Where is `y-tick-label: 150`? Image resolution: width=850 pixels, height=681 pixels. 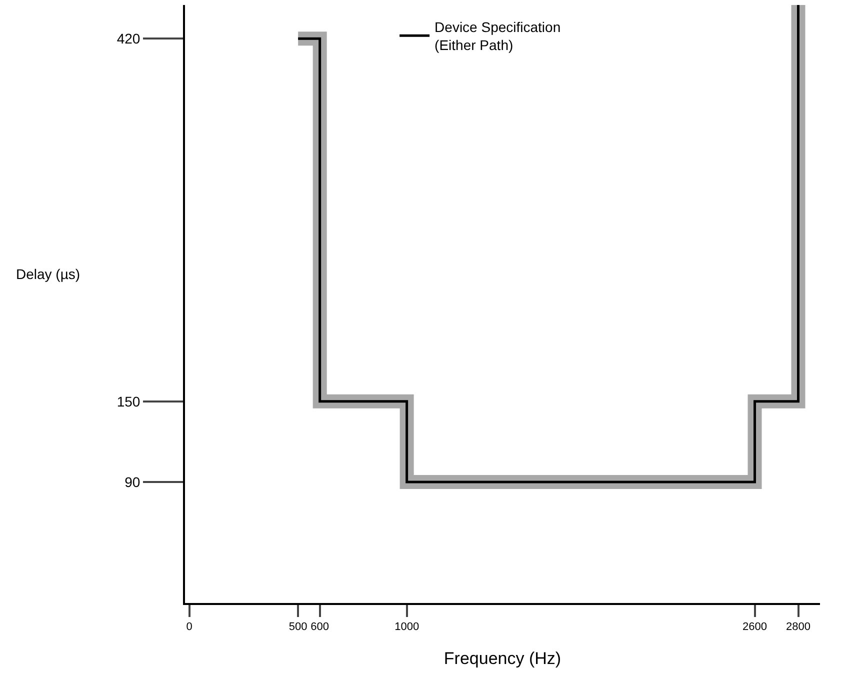 y-tick-label: 150 is located at coordinates (128, 401).